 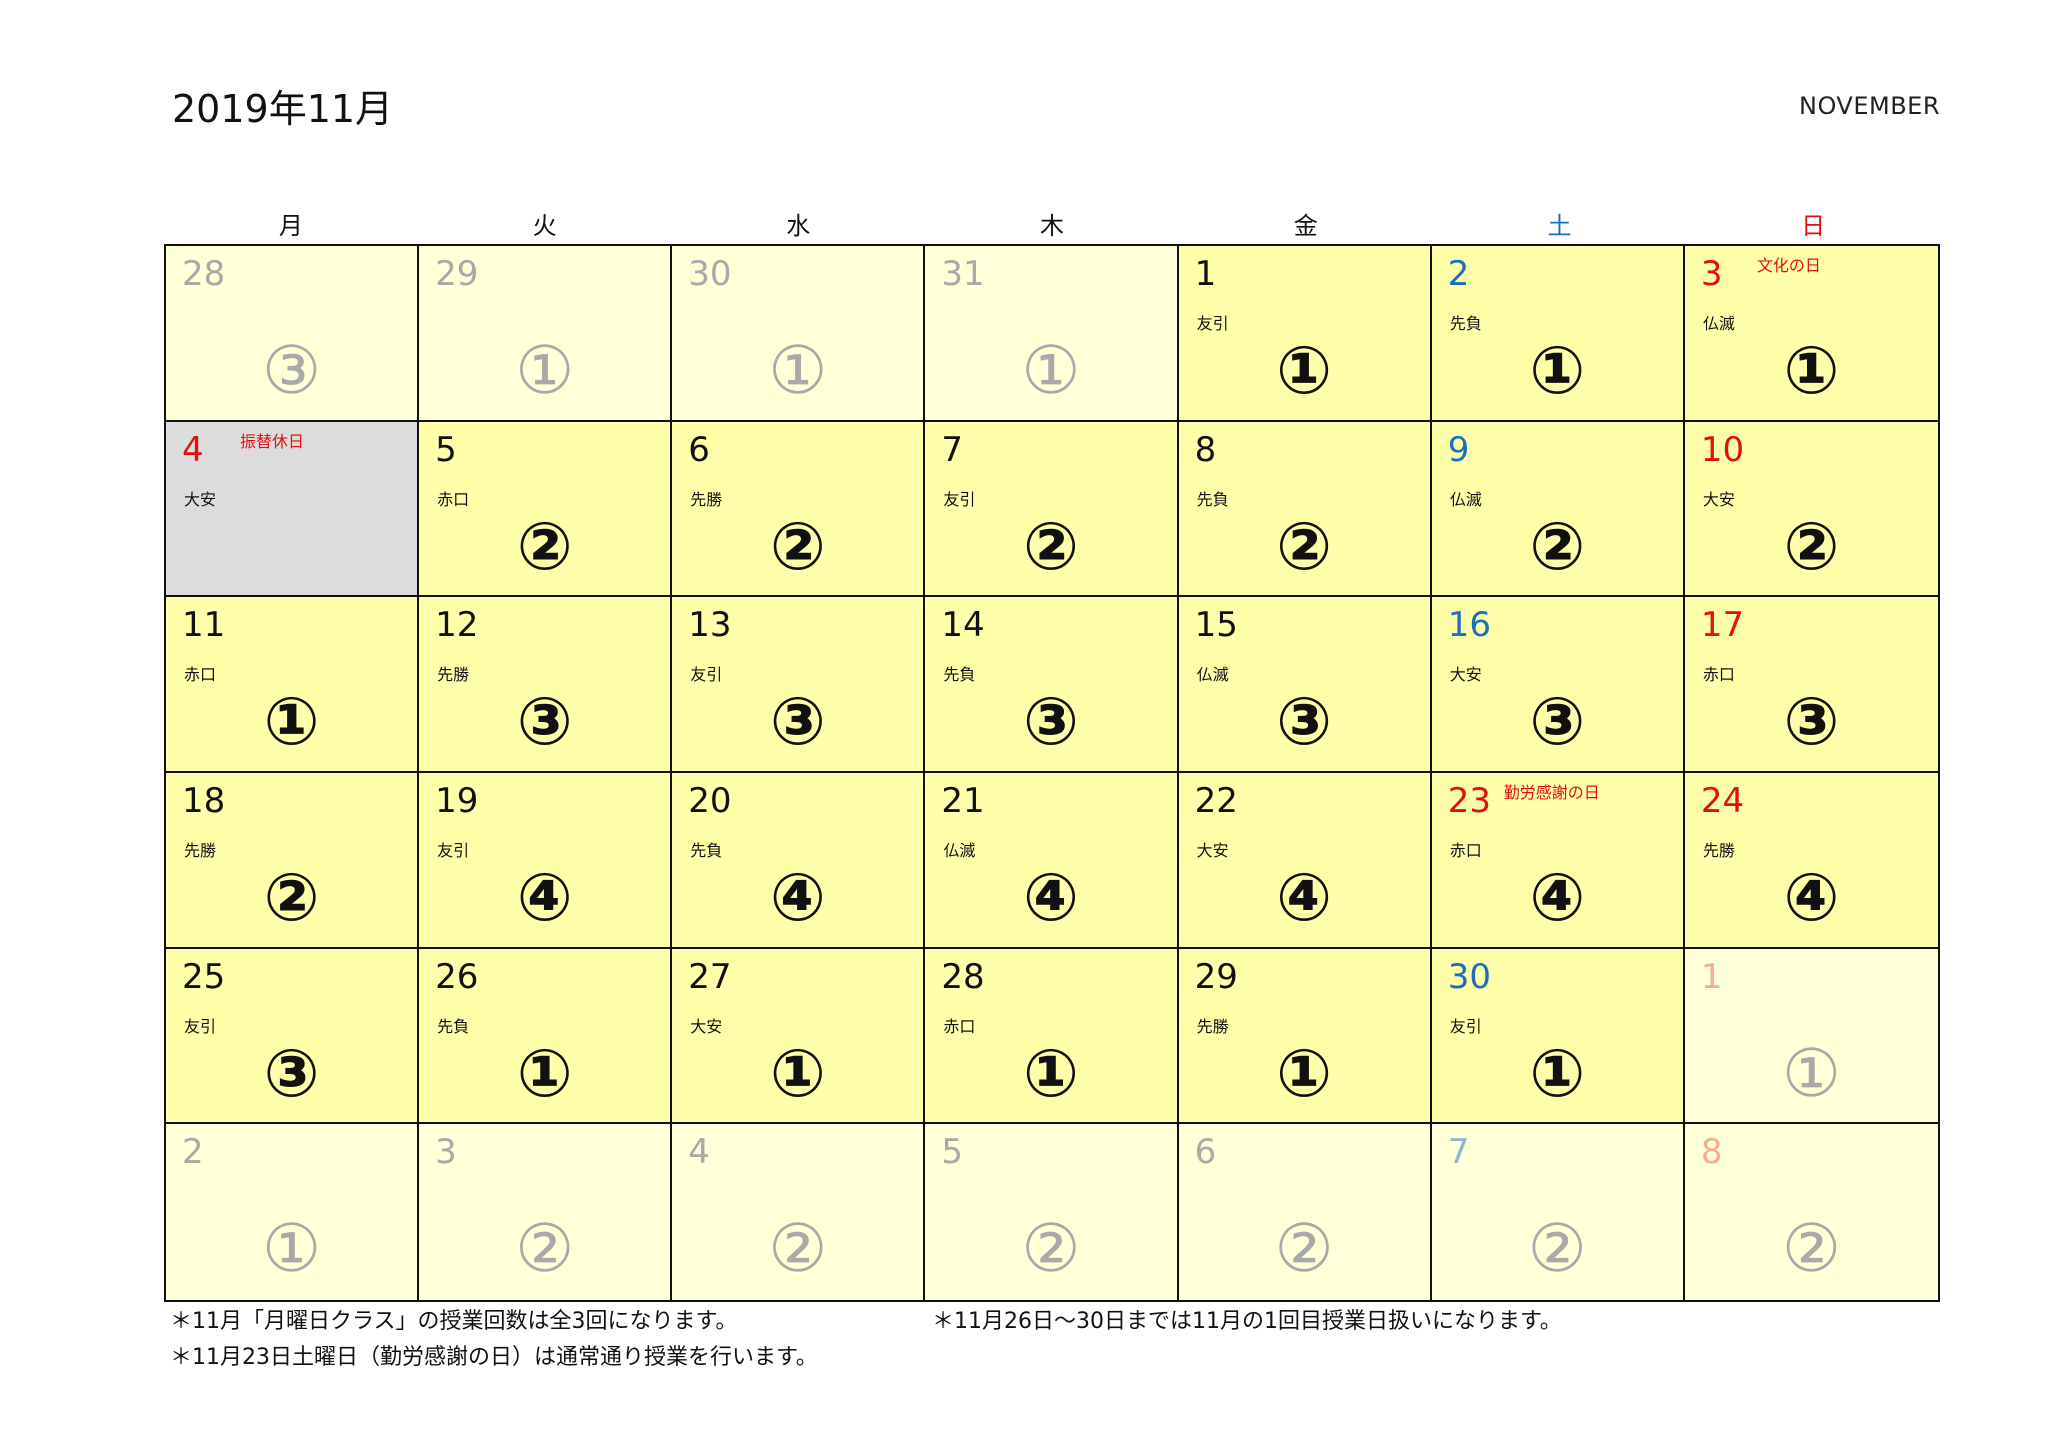 What do you see at coordinates (293, 861) in the screenshot?
I see `calendar-day-cell: 18 先勝 ②` at bounding box center [293, 861].